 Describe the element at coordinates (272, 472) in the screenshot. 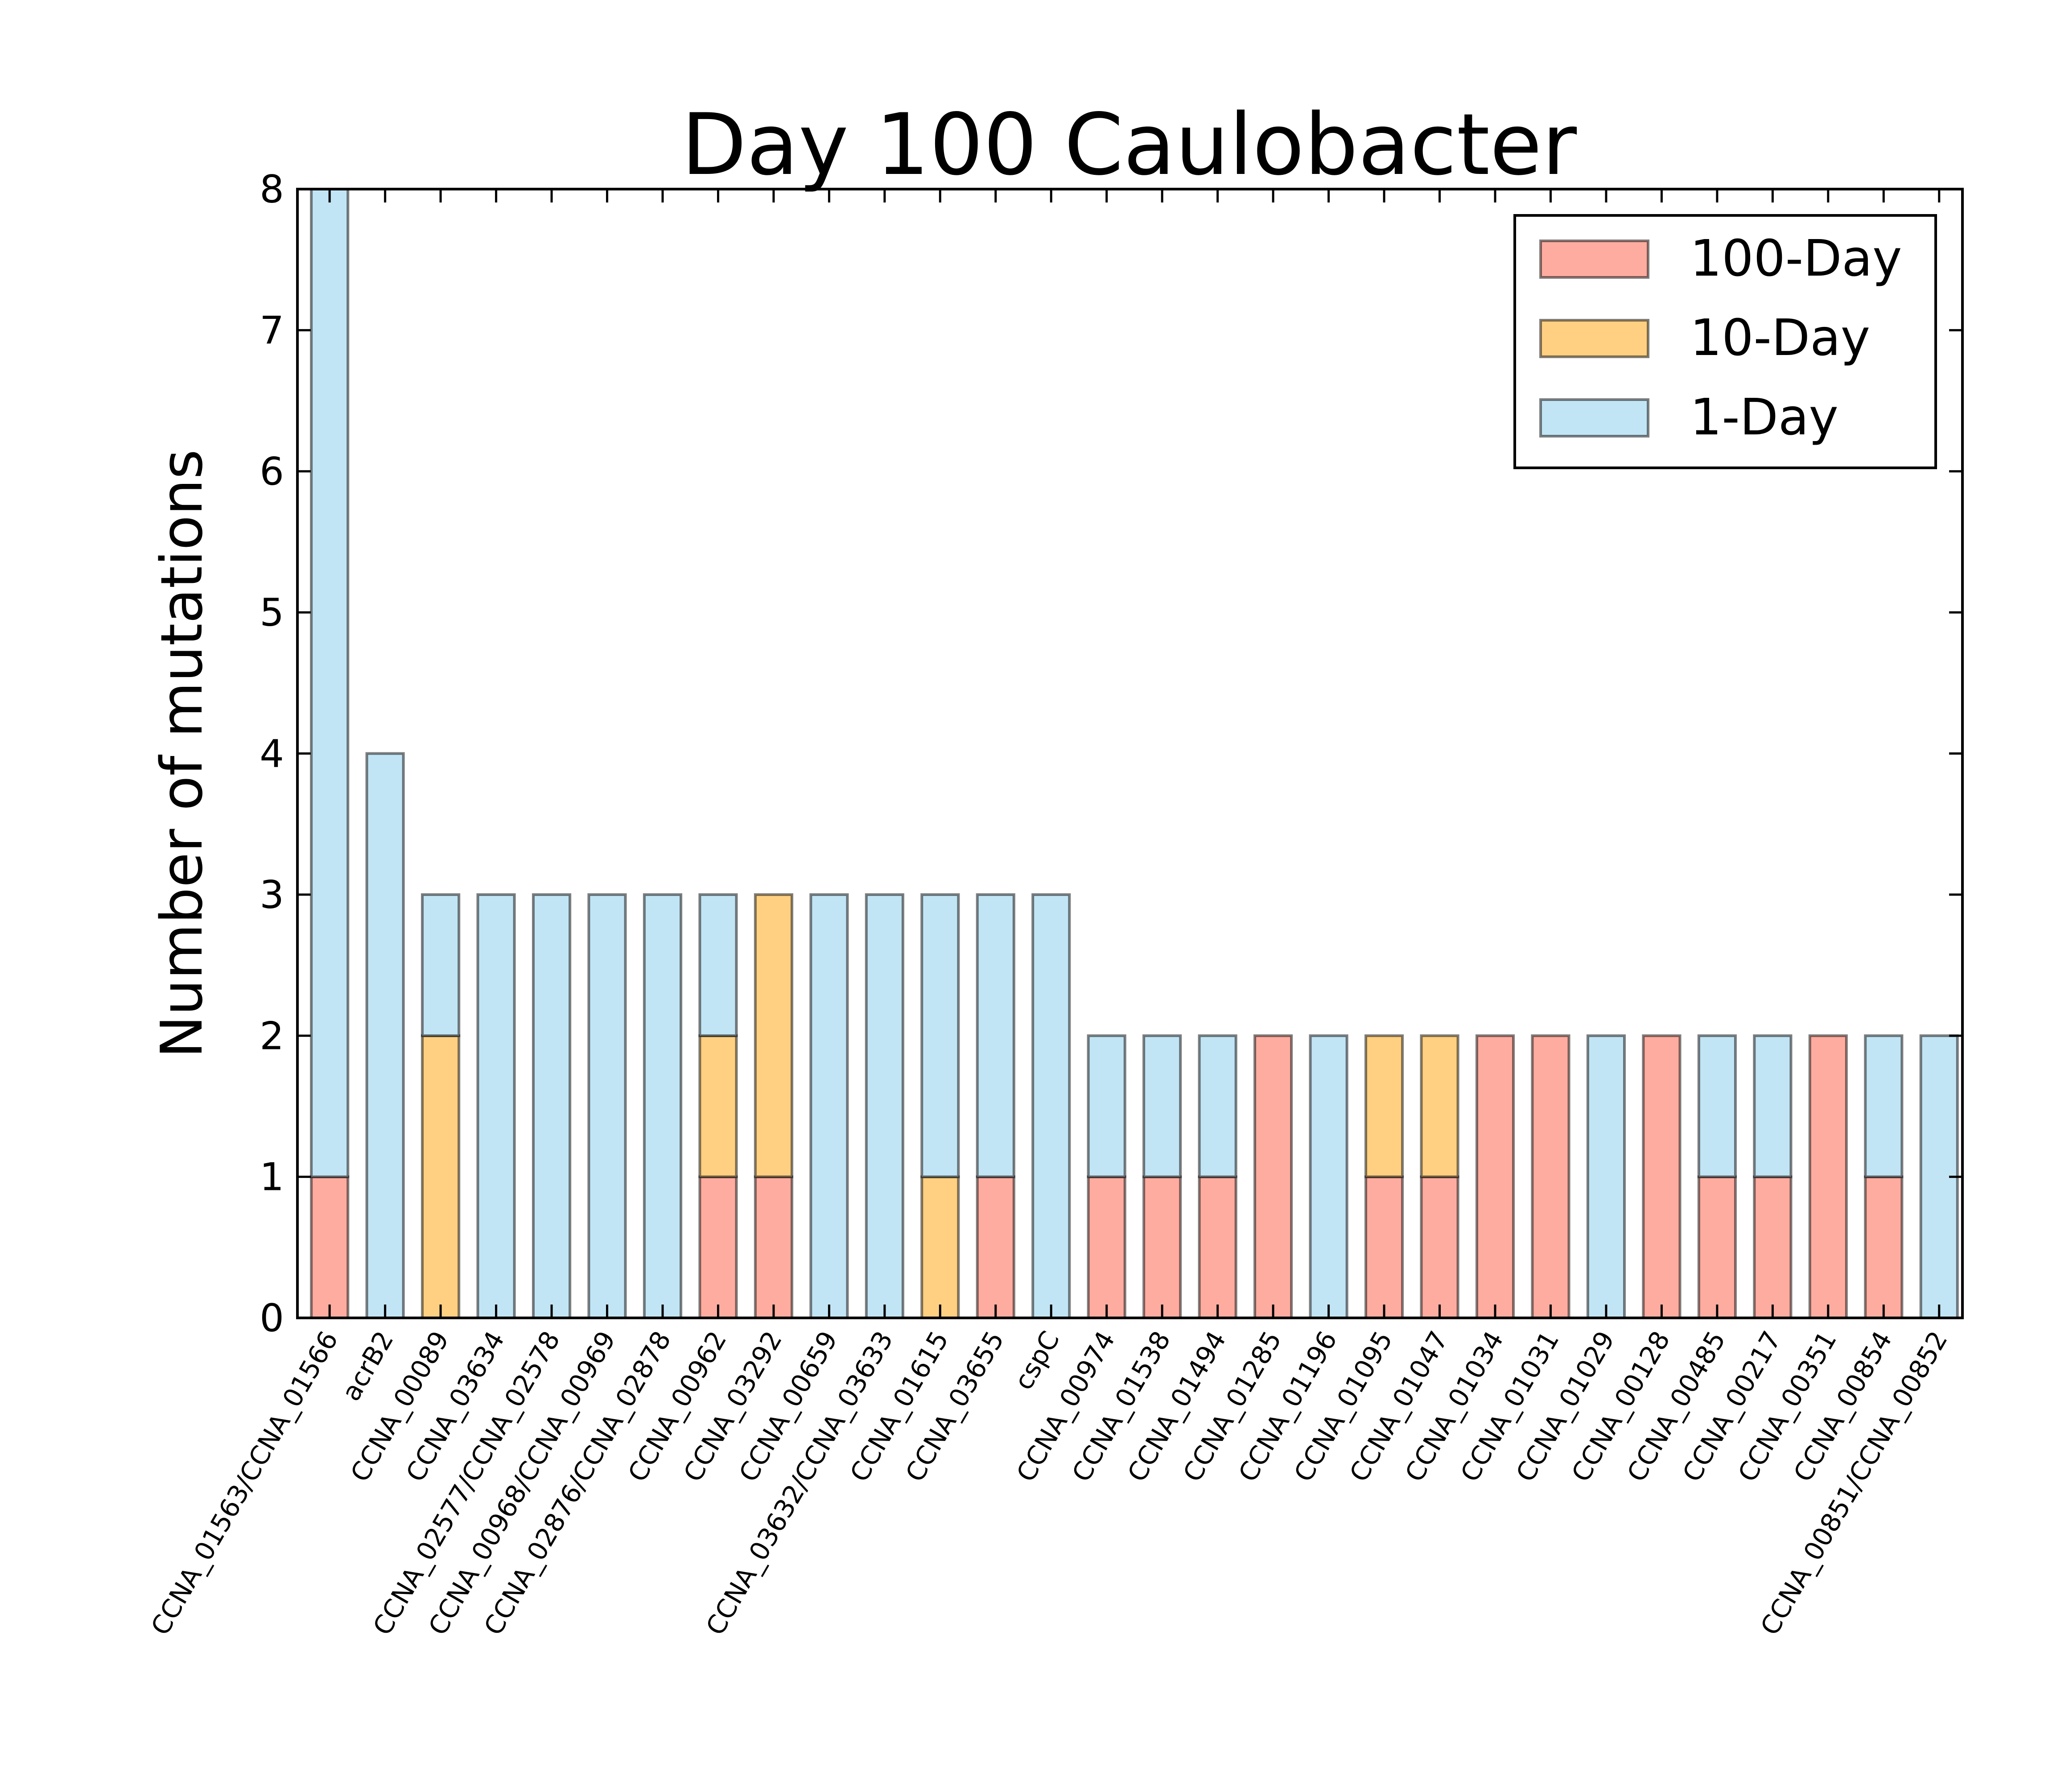

I see `y-tick-label: 6` at that location.